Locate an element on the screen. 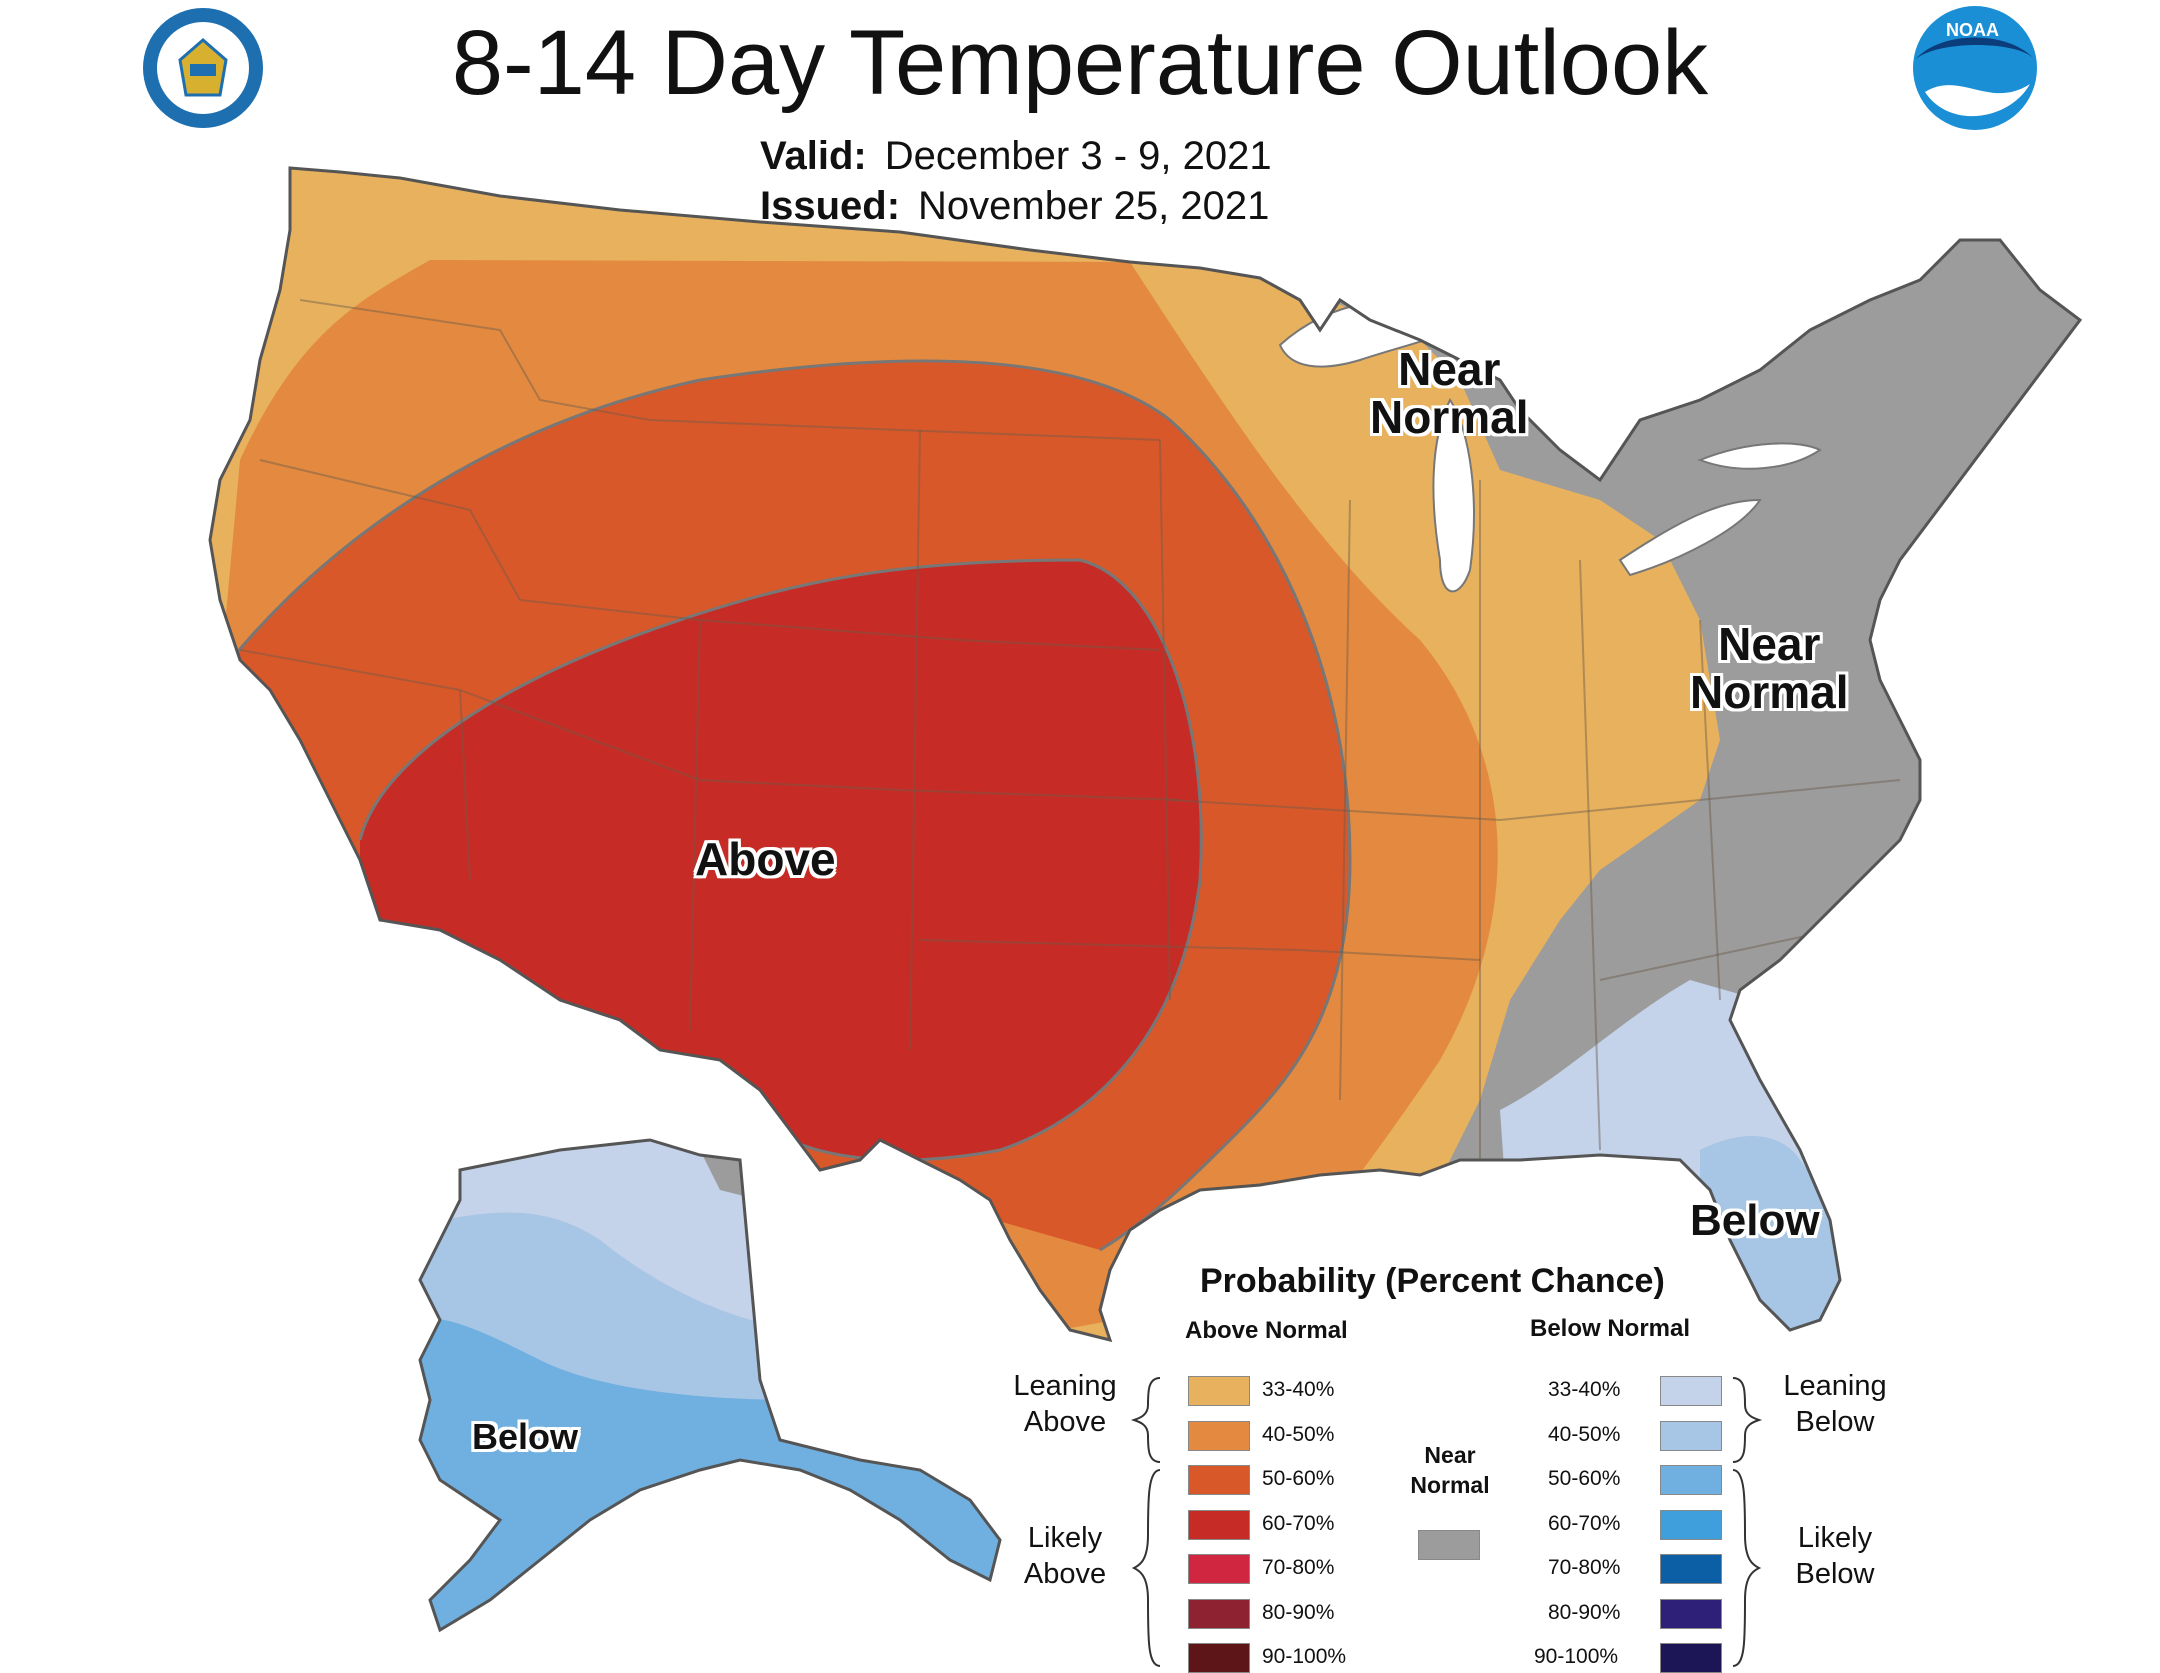 Image resolution: width=2160 pixels, height=1673 pixels. valid-line: Valid: December 3 - 9, 2021 is located at coordinates (1016, 156).